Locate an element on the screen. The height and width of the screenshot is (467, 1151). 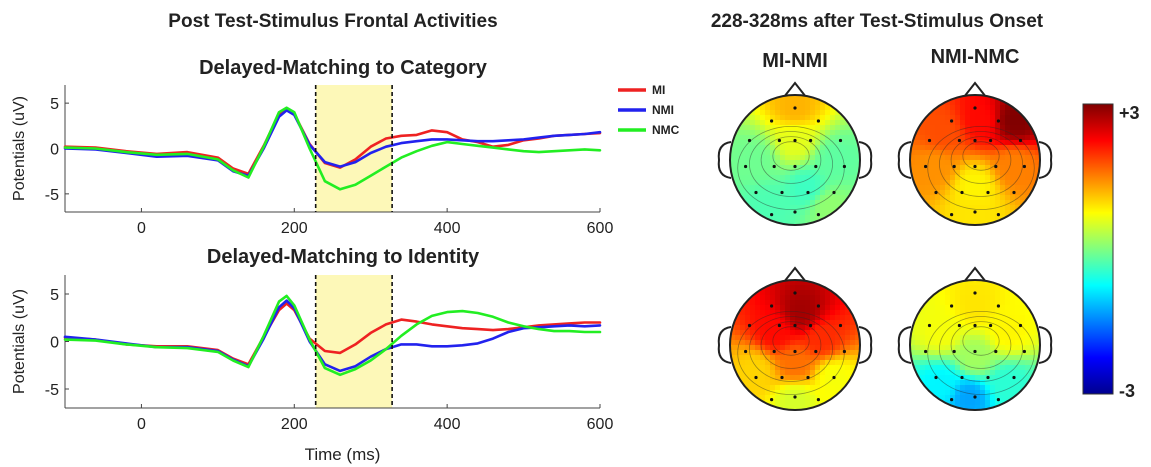
series-line-mi is located at coordinates (332, 142).